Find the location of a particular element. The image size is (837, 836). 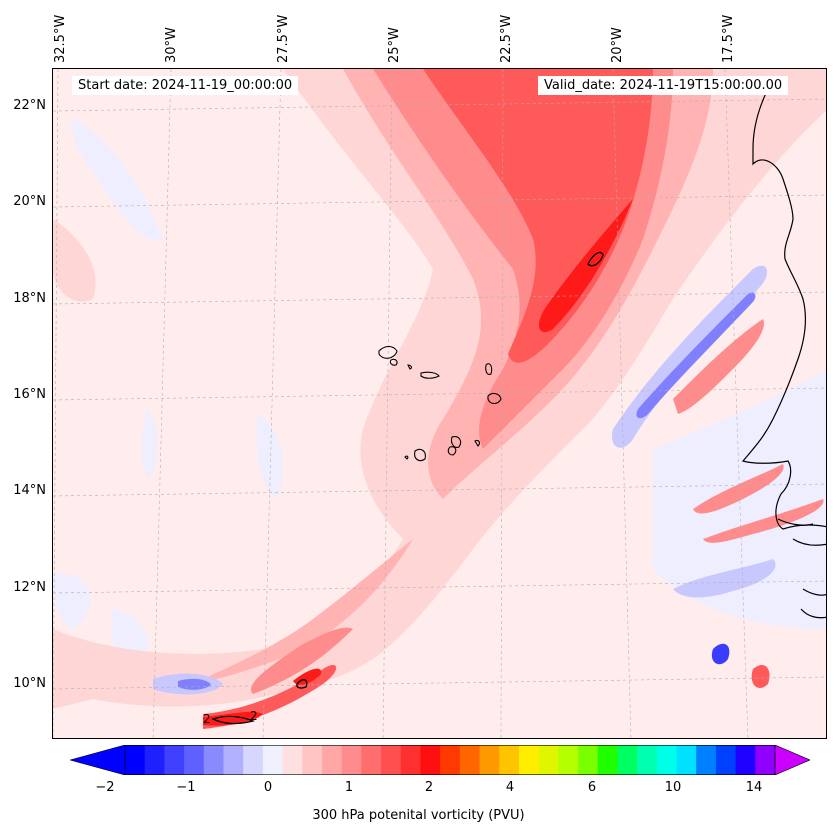

lon-label: 25°W is located at coordinates (394, 45).